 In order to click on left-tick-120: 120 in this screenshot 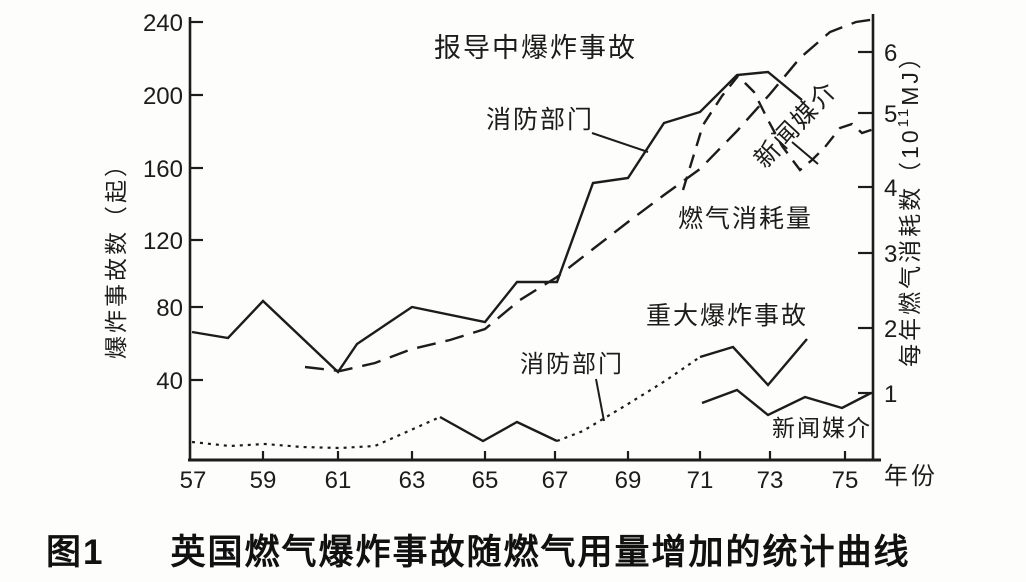, I will do `click(163, 241)`.